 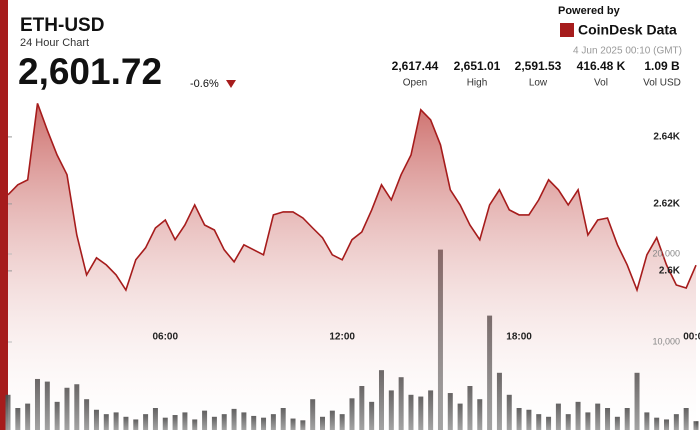 I want to click on stat-label: Vol, so click(x=601, y=83).